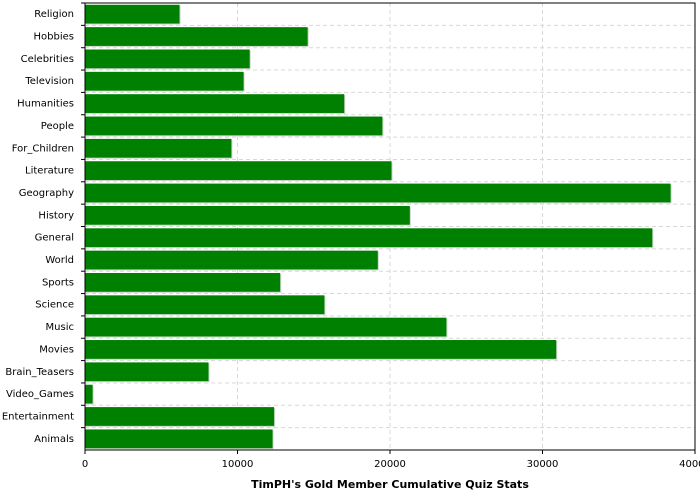  Describe the element at coordinates (43, 148) in the screenshot. I see `y-tick-label: For_Children` at that location.